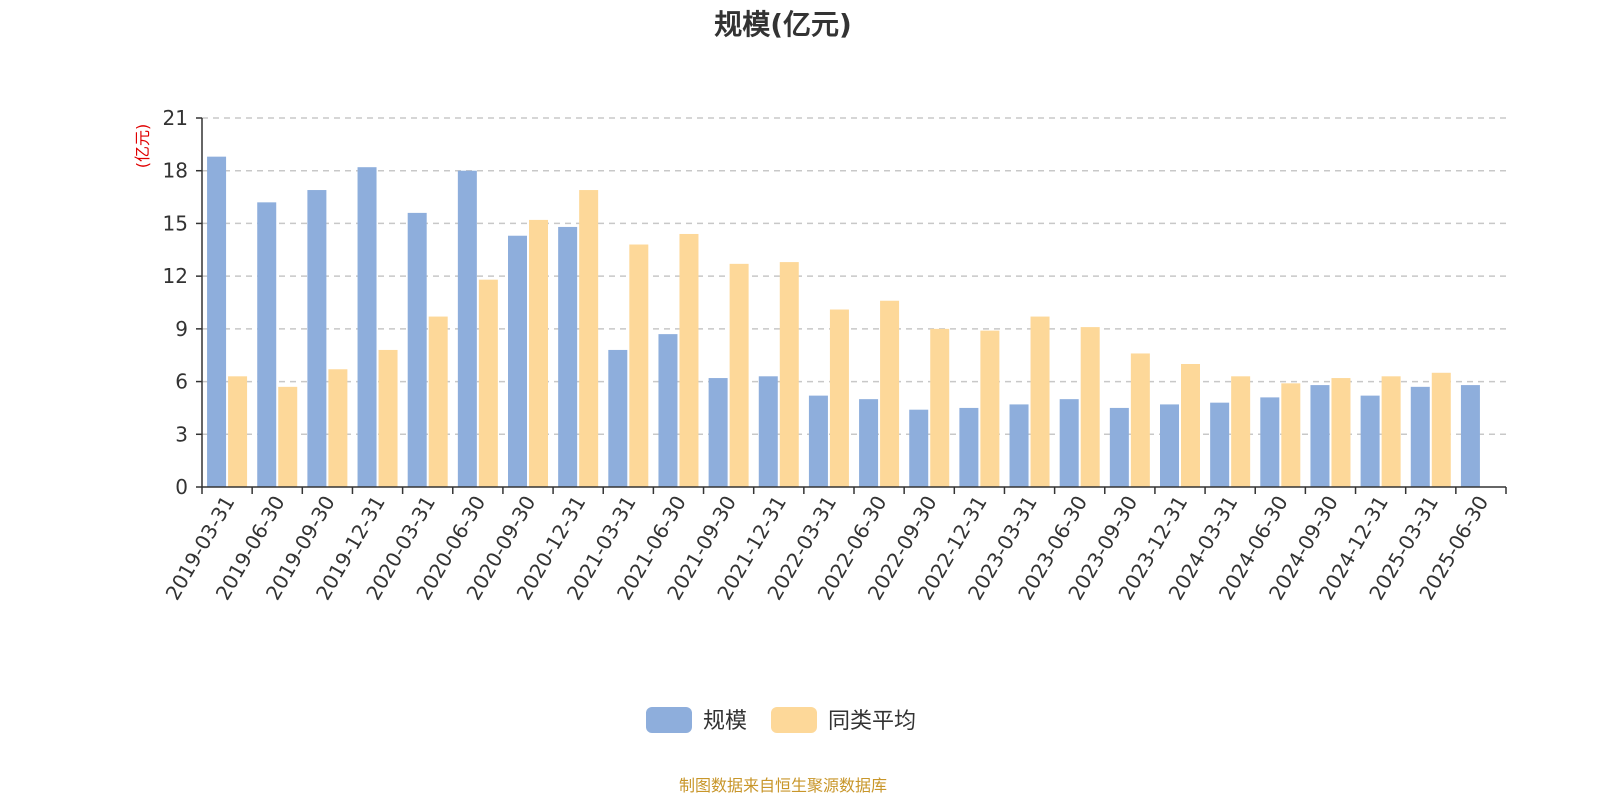 The height and width of the screenshot is (800, 1600). What do you see at coordinates (175, 171) in the screenshot?
I see `y-tick-label: 18` at bounding box center [175, 171].